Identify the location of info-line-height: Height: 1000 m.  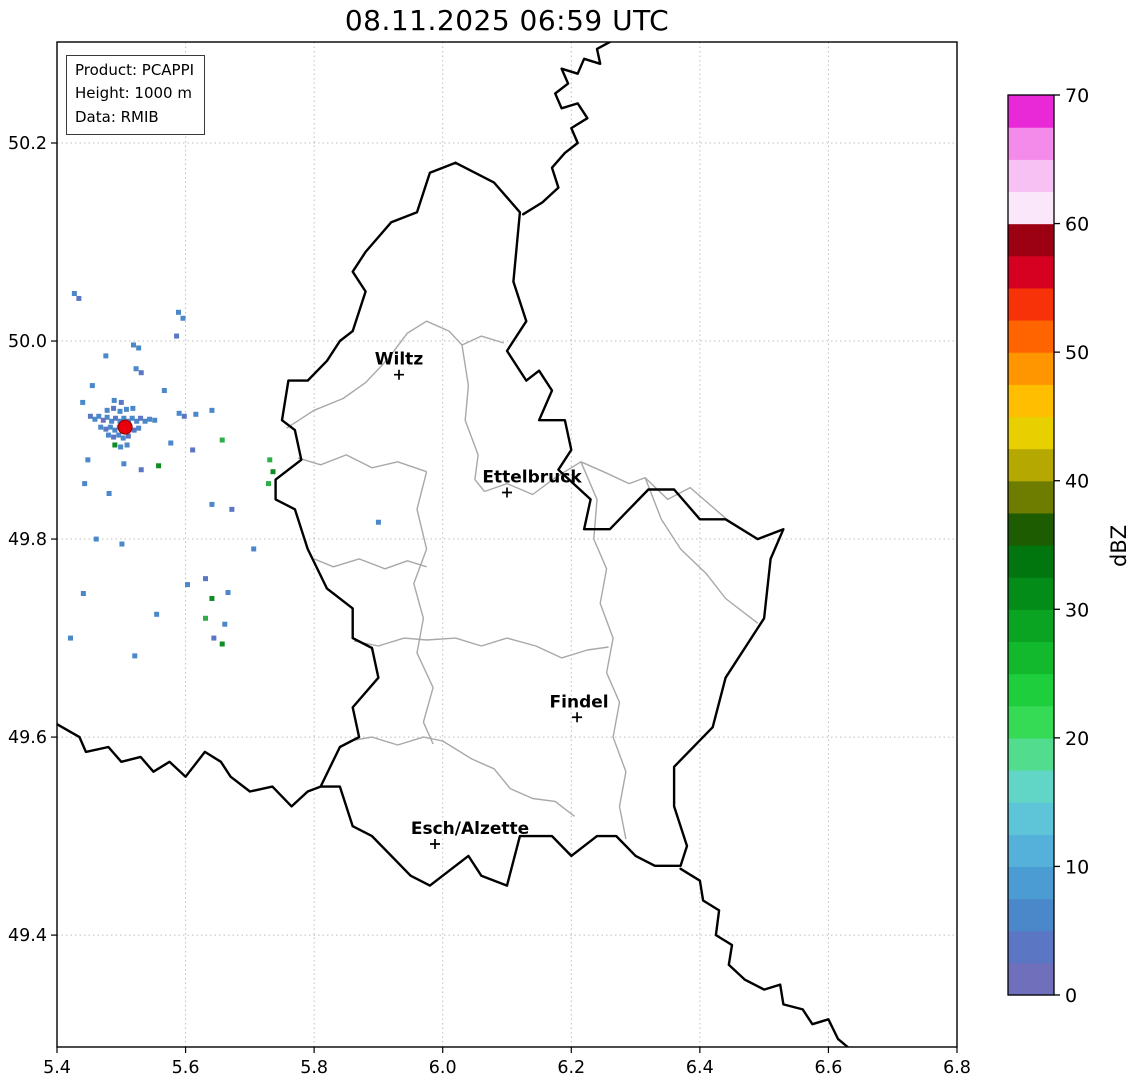
(133, 93).